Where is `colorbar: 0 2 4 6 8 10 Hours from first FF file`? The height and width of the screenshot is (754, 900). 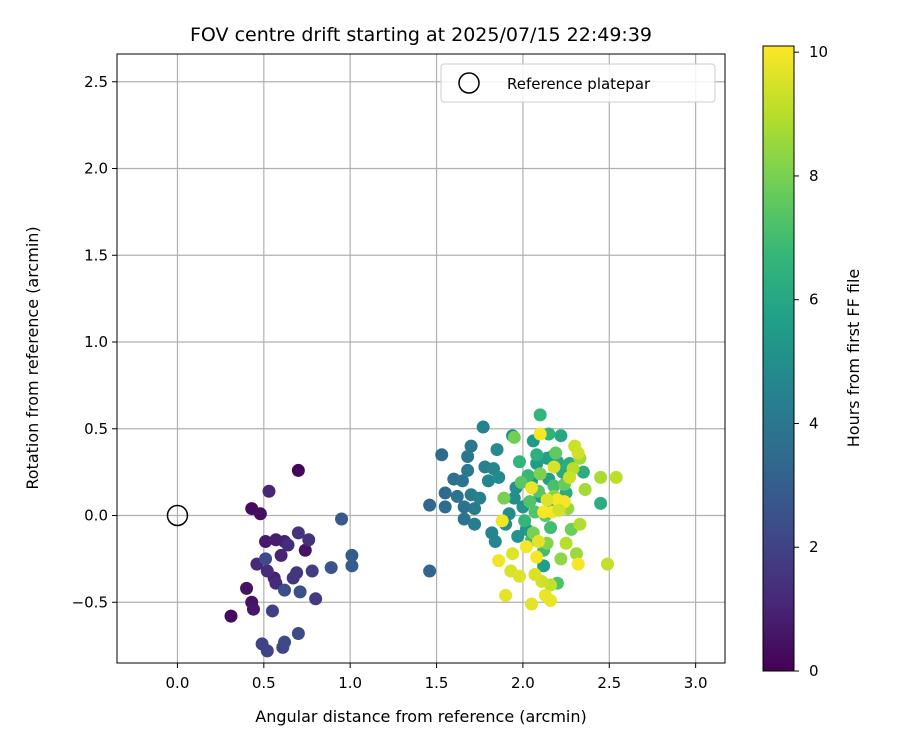 colorbar: 0 2 4 6 8 10 Hours from first FF file is located at coordinates (812, 361).